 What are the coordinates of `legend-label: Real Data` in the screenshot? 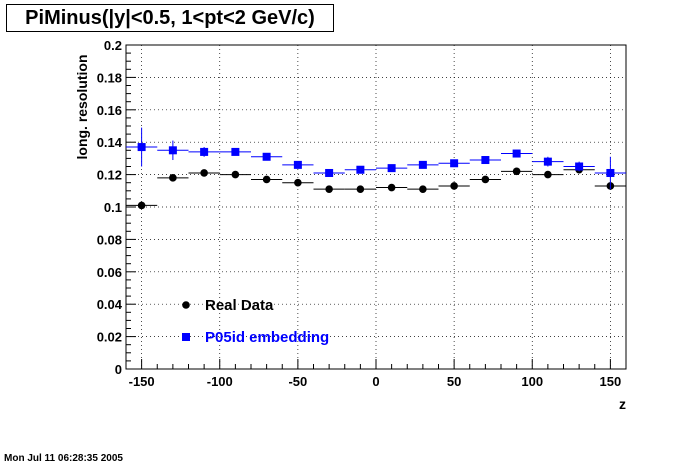 It's located at (239, 305).